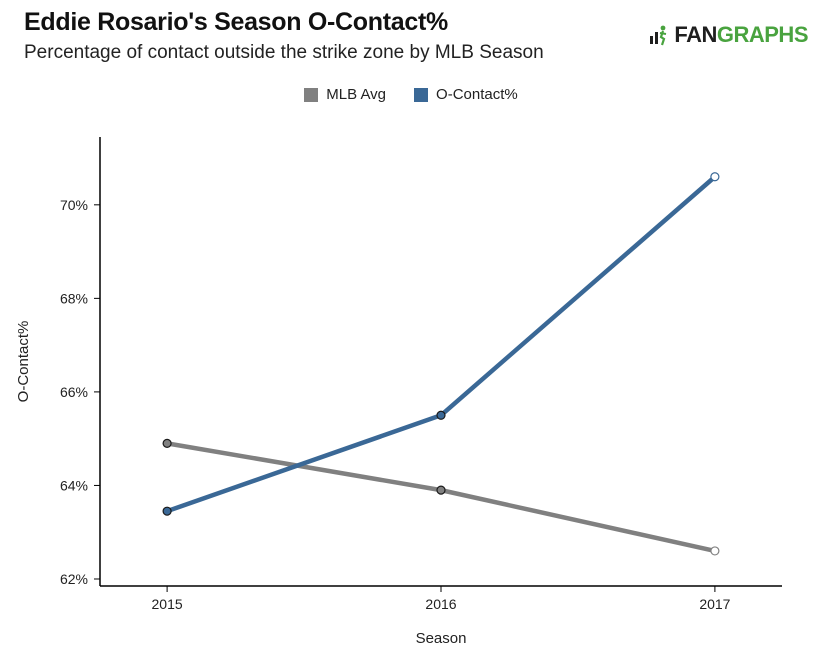 The height and width of the screenshot is (660, 822). Describe the element at coordinates (311, 94) in the screenshot. I see `legend-swatch-mlb-avg` at that location.